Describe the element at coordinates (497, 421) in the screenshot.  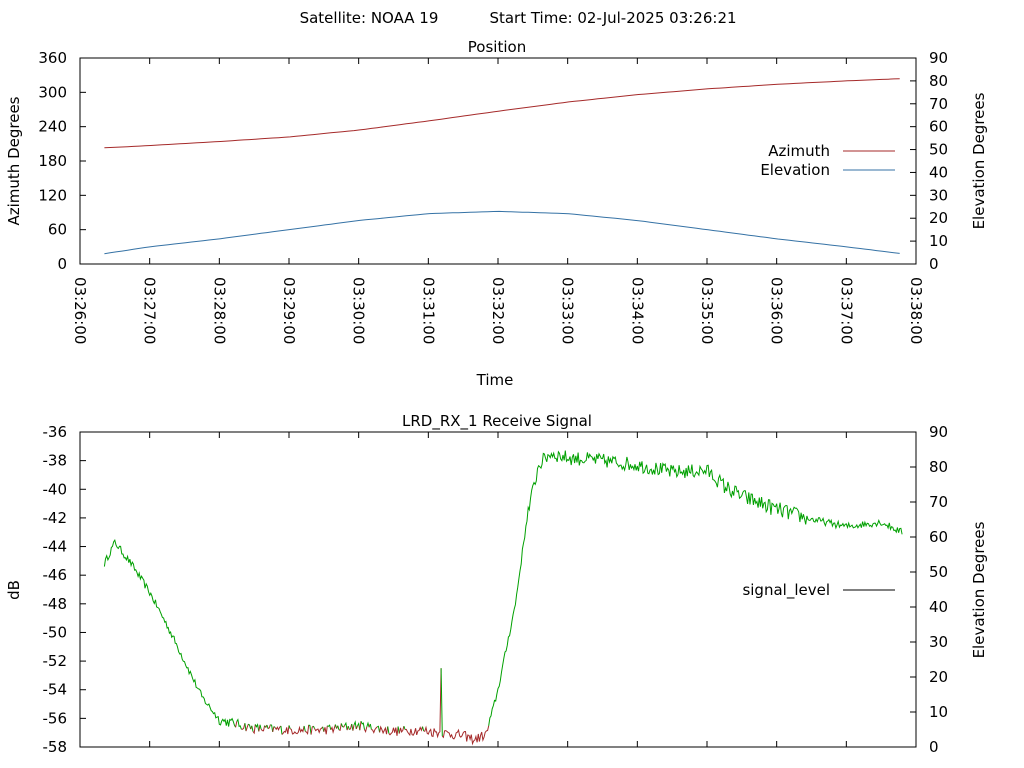
I see `signal-chart-title: LRD_RX_1 Receive Signal` at that location.